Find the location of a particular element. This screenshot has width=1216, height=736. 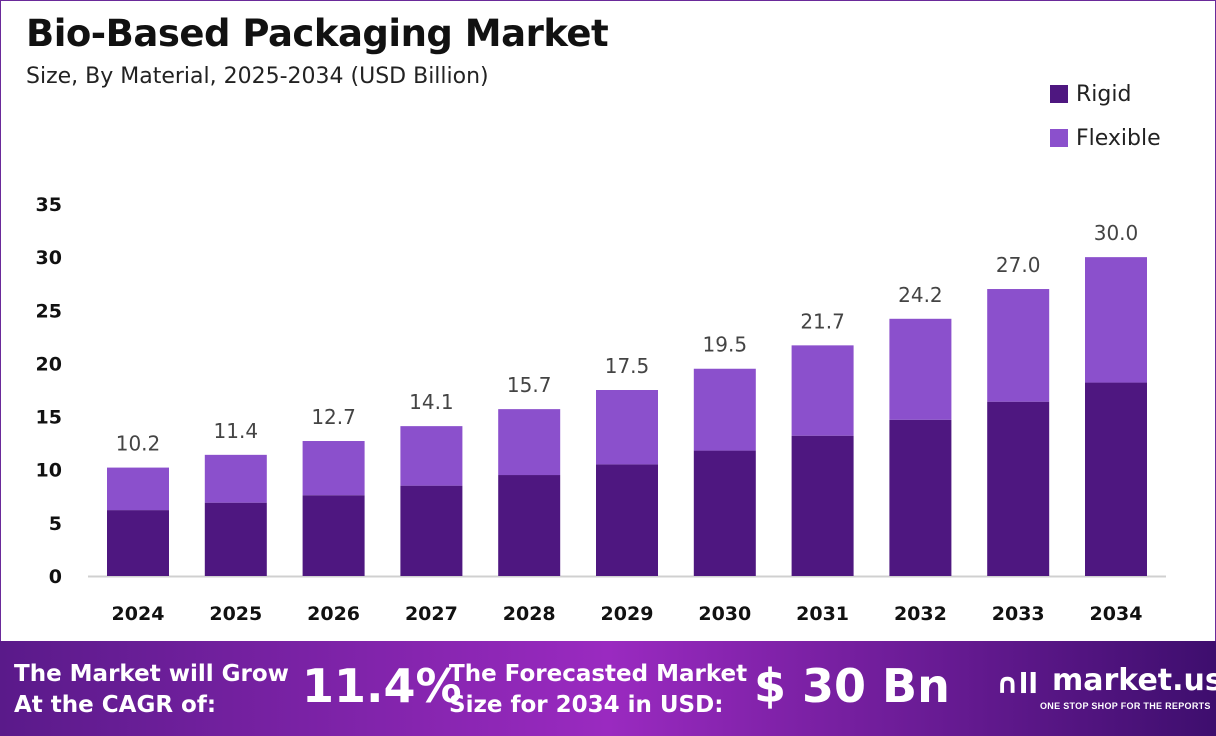

legend-label: Rigid is located at coordinates (1104, 94).